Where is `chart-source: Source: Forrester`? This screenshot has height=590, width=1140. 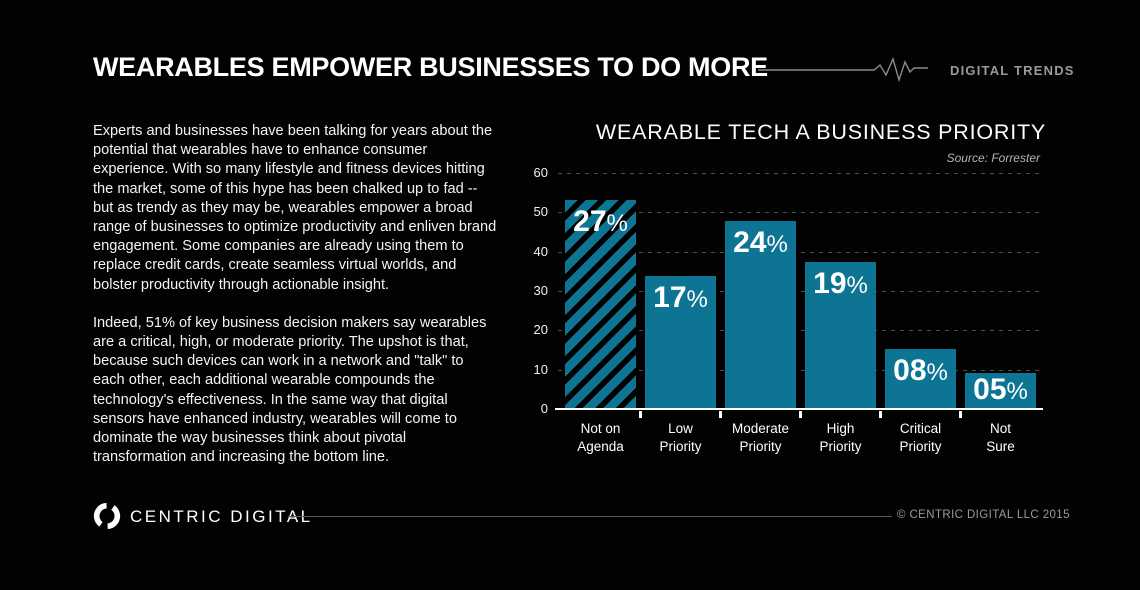 chart-source: Source: Forrester is located at coordinates (993, 158).